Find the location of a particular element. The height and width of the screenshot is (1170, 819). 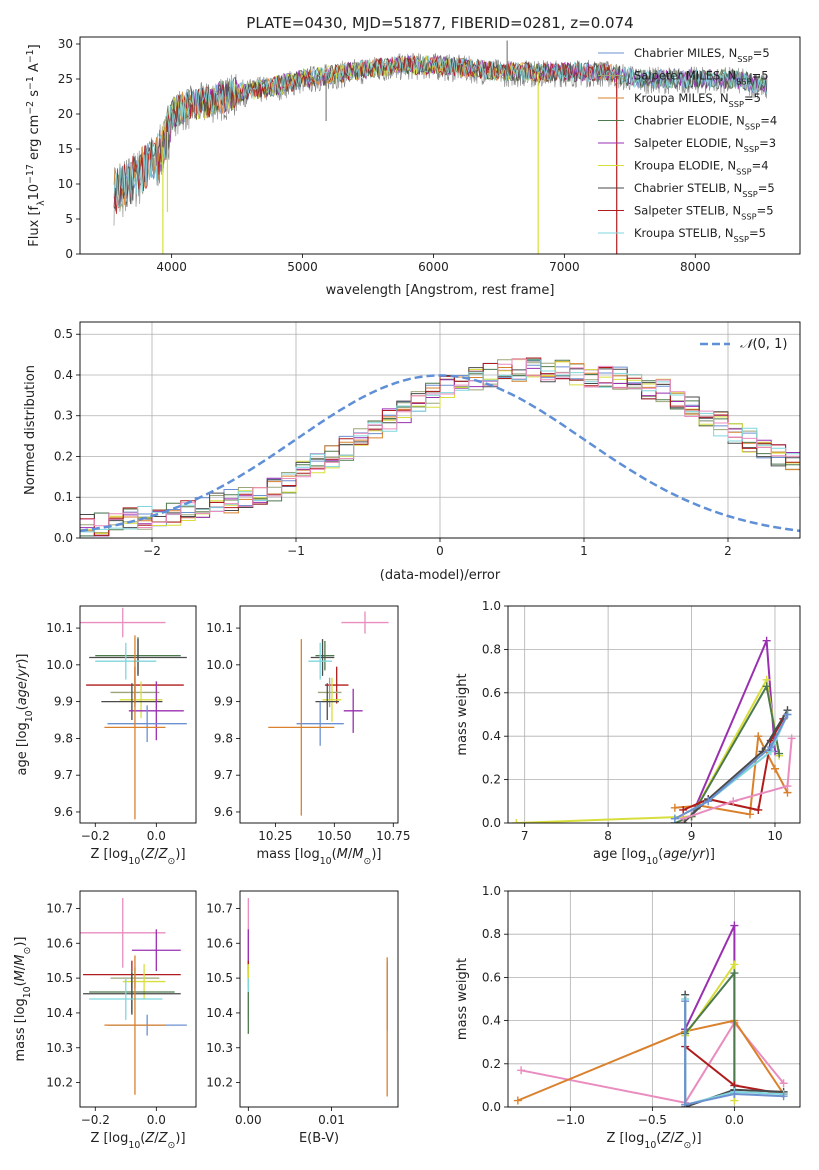

weight-vs-Z-x-label: Z [log10(Z/Z⊙)] is located at coordinates (653, 1141).